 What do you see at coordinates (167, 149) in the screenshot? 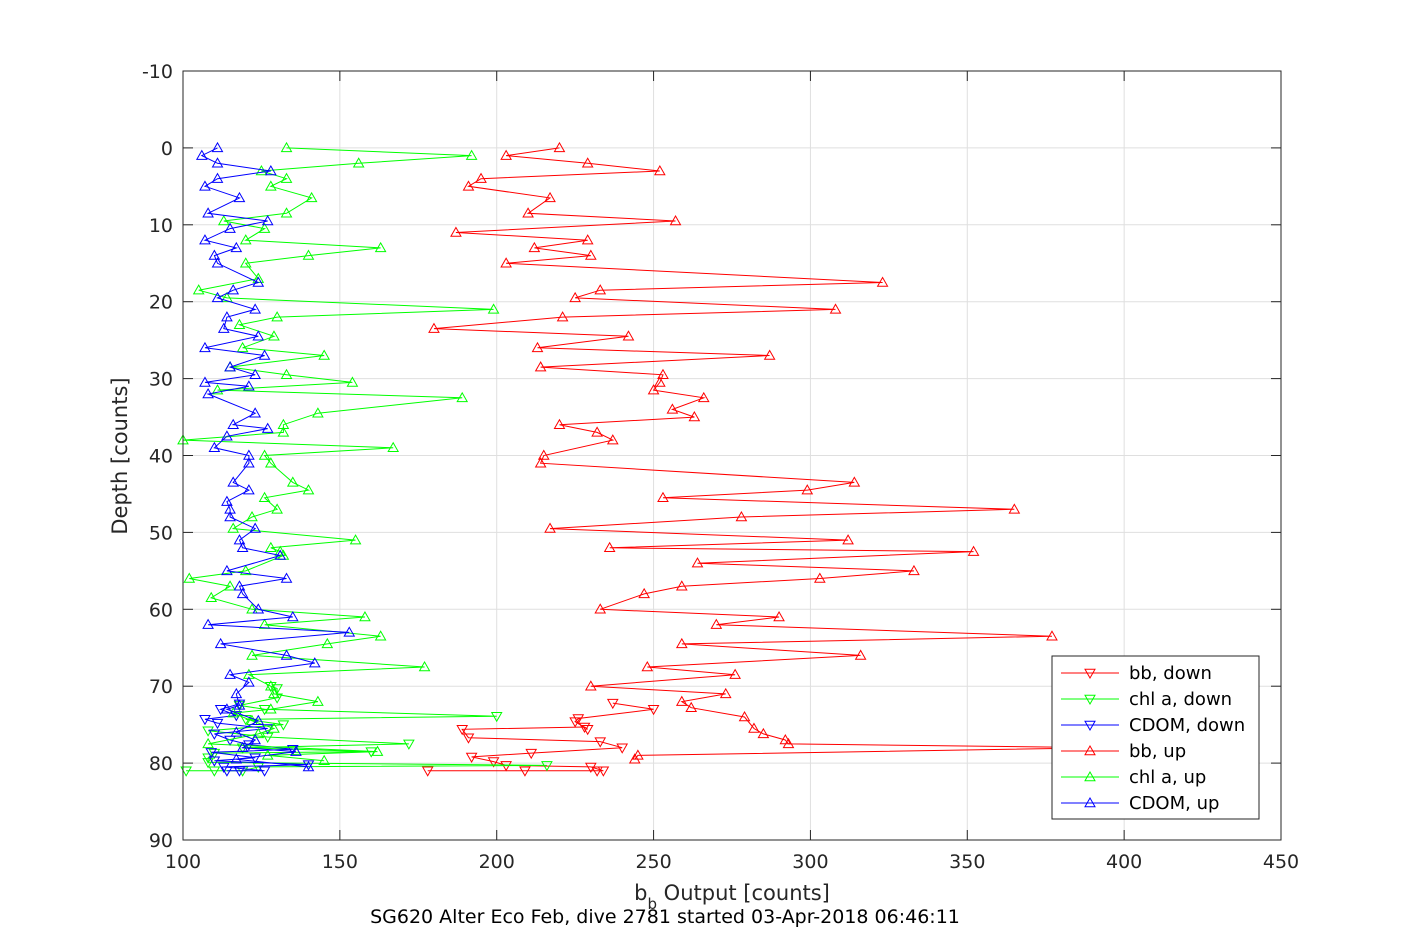
I see `y-tick-label: 0` at bounding box center [167, 149].